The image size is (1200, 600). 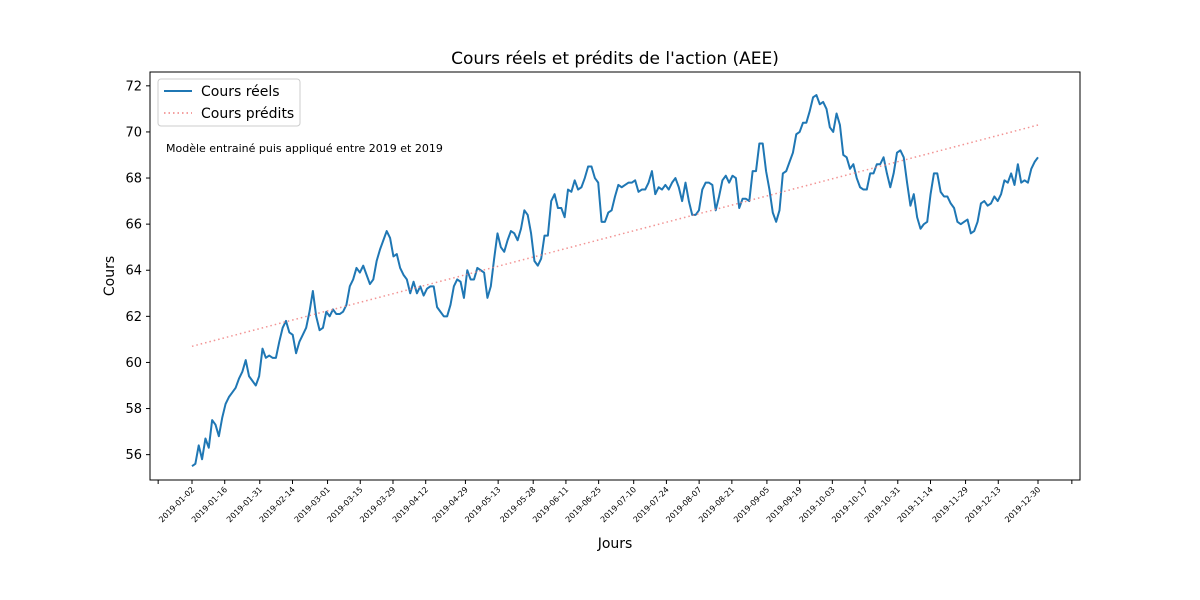 I want to click on y-axis: 56 58 60 62 64 66 68 70 72, so click(x=137, y=271).